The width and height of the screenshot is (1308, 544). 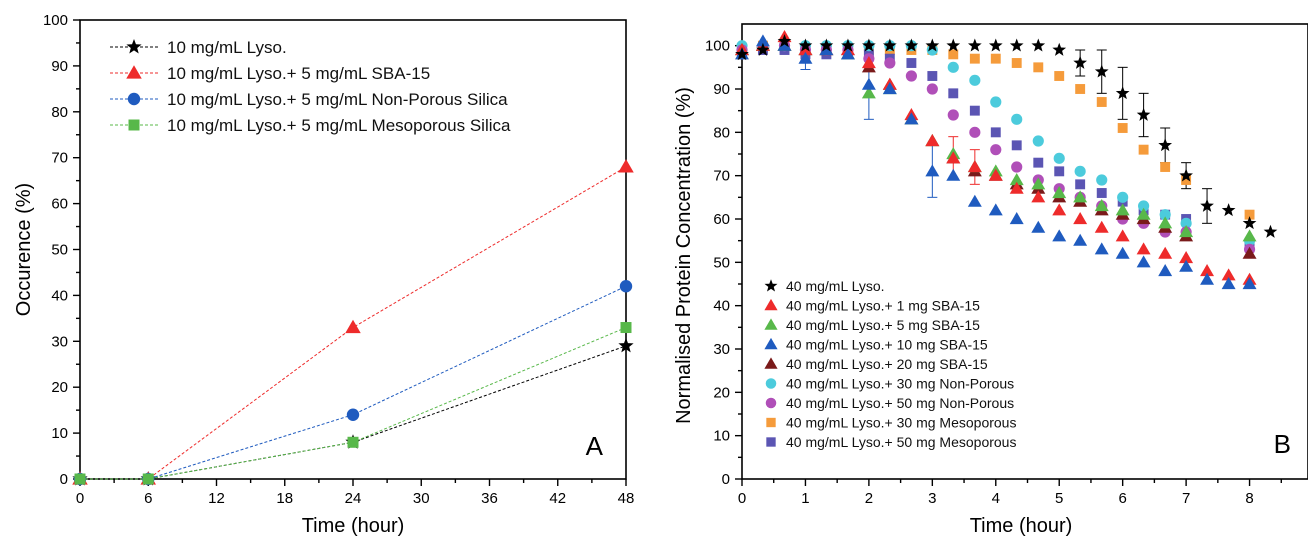 What do you see at coordinates (1059, 498) in the screenshot?
I see `panel-b-x-tick-label: 5` at bounding box center [1059, 498].